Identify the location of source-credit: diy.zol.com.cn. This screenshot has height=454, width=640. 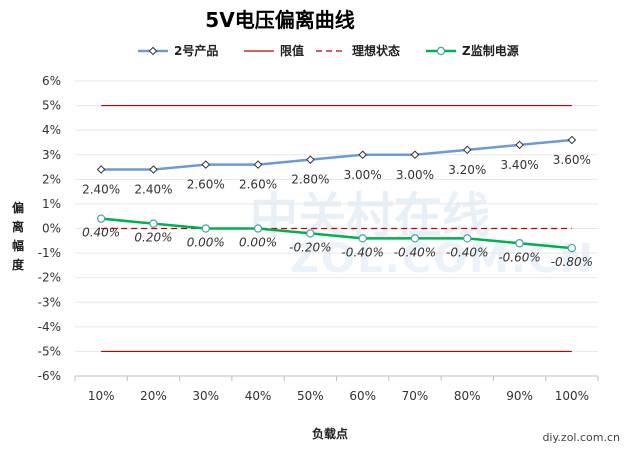
(581, 437).